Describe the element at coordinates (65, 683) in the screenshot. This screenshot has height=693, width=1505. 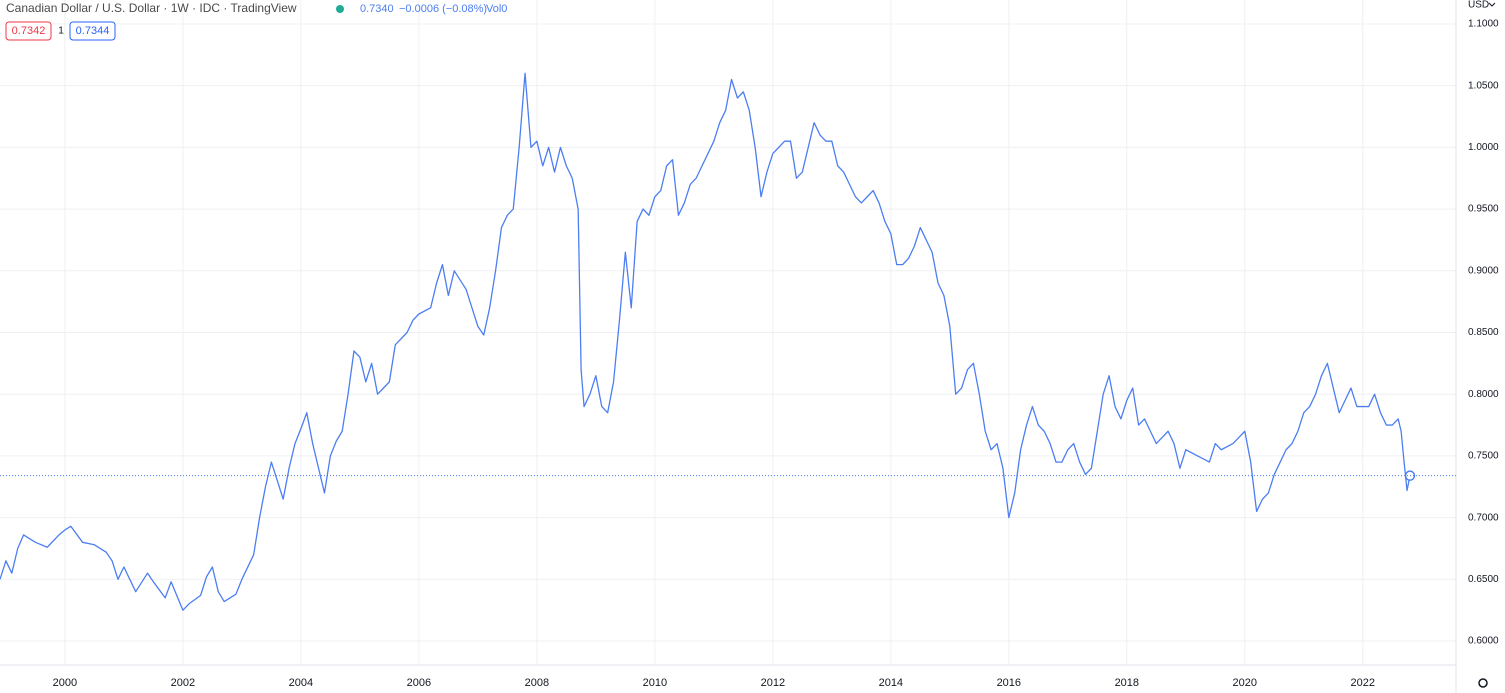
I see `x-tick-label: 2000` at that location.